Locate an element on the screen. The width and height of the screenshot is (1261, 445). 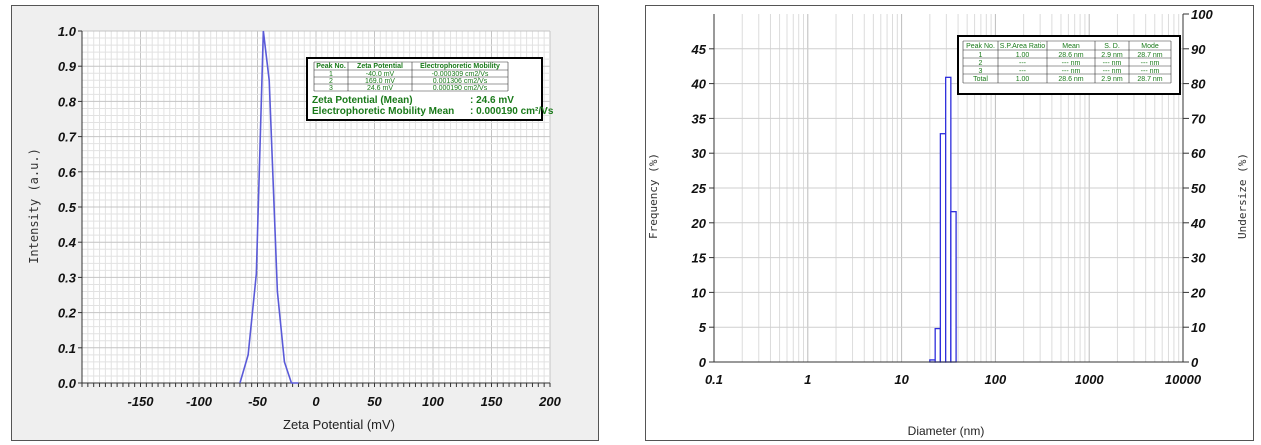
x-tick-label: 1000 is located at coordinates (1090, 379).